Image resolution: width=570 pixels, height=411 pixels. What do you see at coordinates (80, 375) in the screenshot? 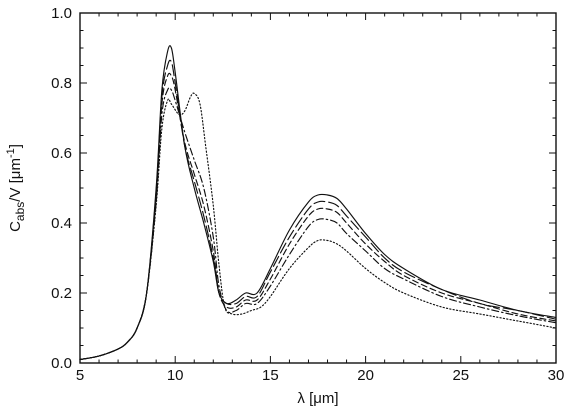
I see `x-tick-label: 5` at bounding box center [80, 375].